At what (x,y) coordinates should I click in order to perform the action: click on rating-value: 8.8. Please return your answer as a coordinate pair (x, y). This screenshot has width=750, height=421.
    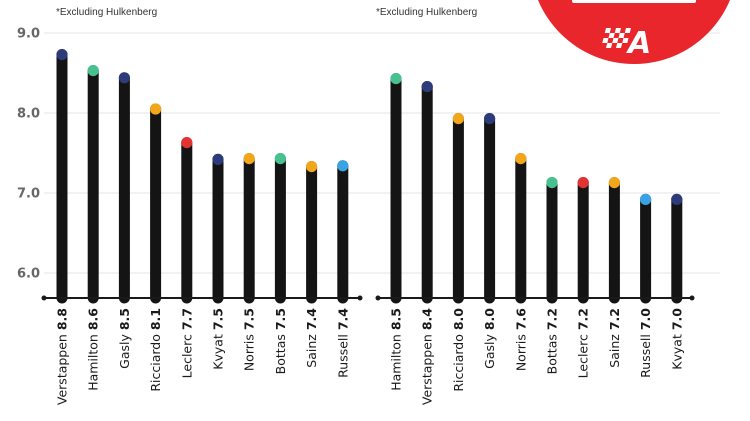
    Looking at the image, I should click on (62, 319).